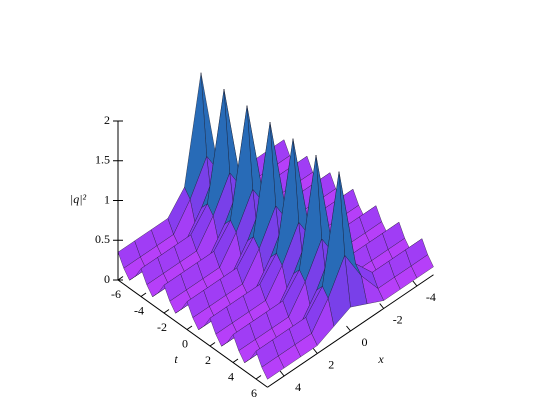 The height and width of the screenshot is (400, 554). I want to click on t-tick-label: -4, so click(139, 310).